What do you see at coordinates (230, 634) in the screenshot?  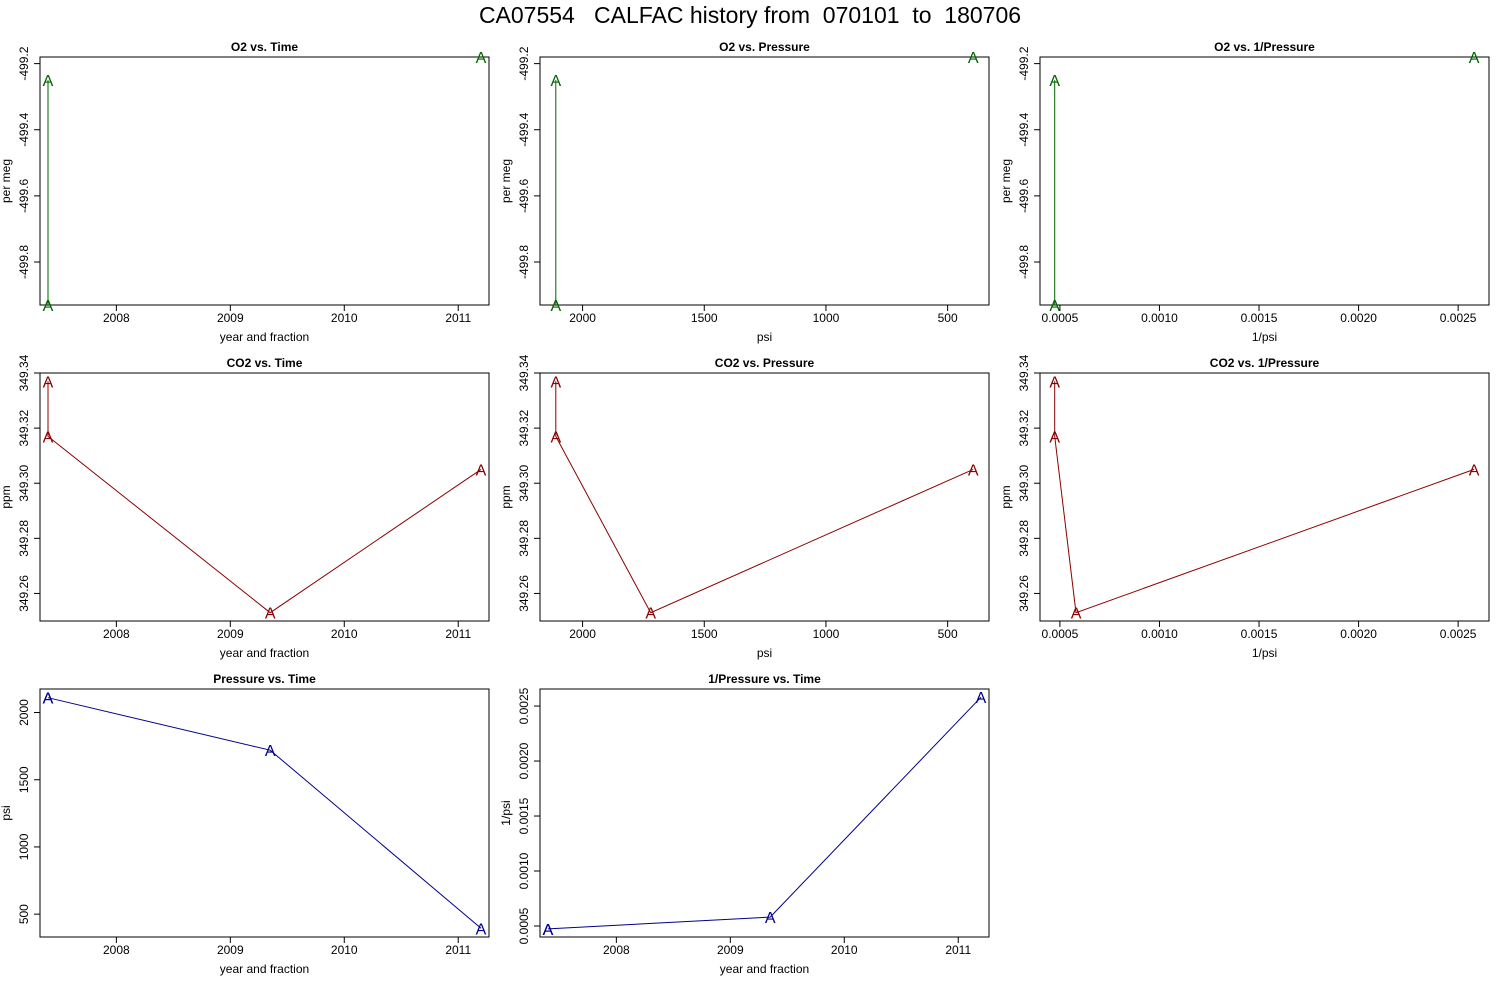 I see `x-tick-label: 2009` at bounding box center [230, 634].